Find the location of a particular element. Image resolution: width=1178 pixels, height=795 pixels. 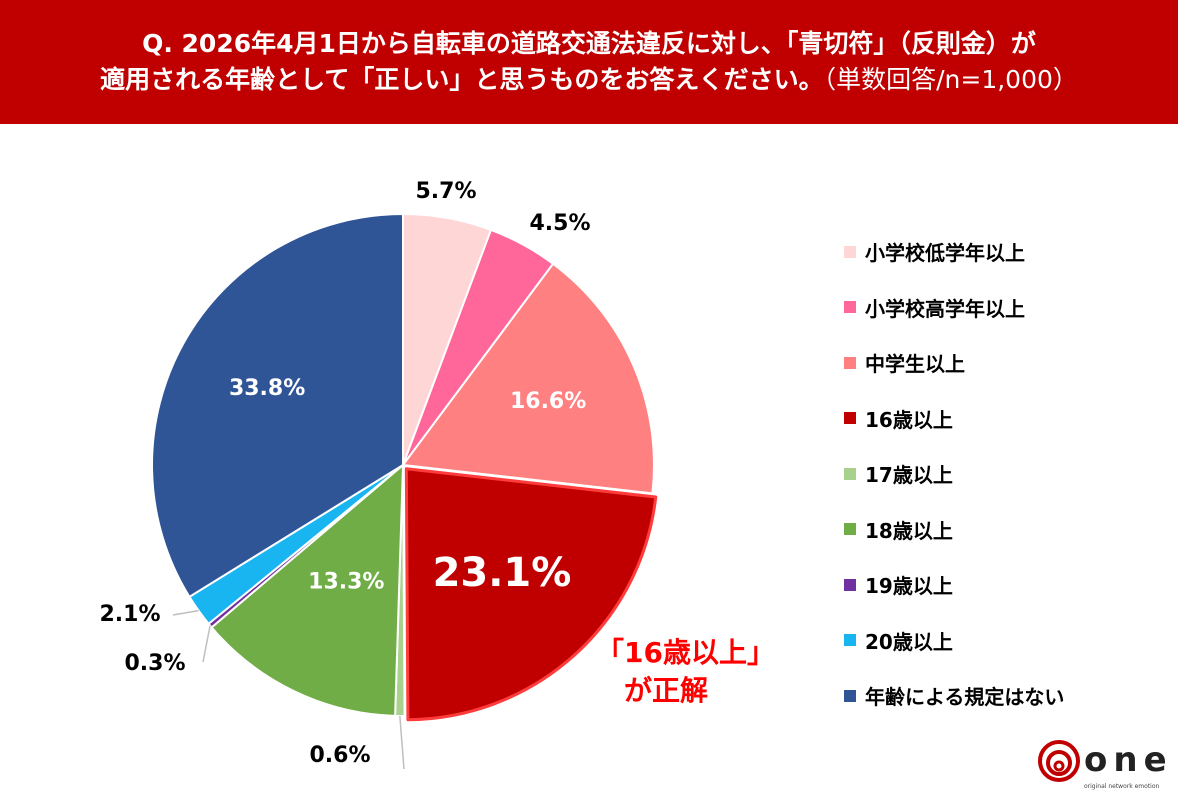

data-label-4: 23.1% is located at coordinates (502, 573).